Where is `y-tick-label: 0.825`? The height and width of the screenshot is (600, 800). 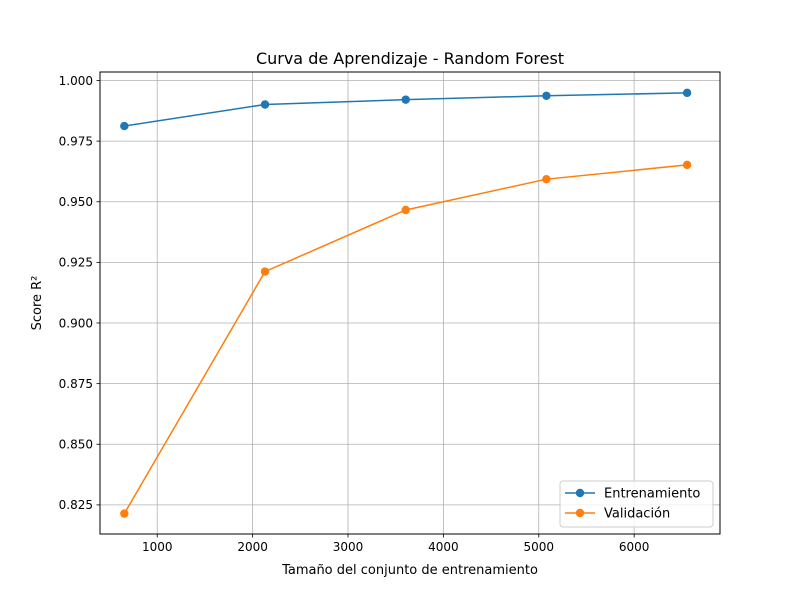
y-tick-label: 0.825 is located at coordinates (76, 505).